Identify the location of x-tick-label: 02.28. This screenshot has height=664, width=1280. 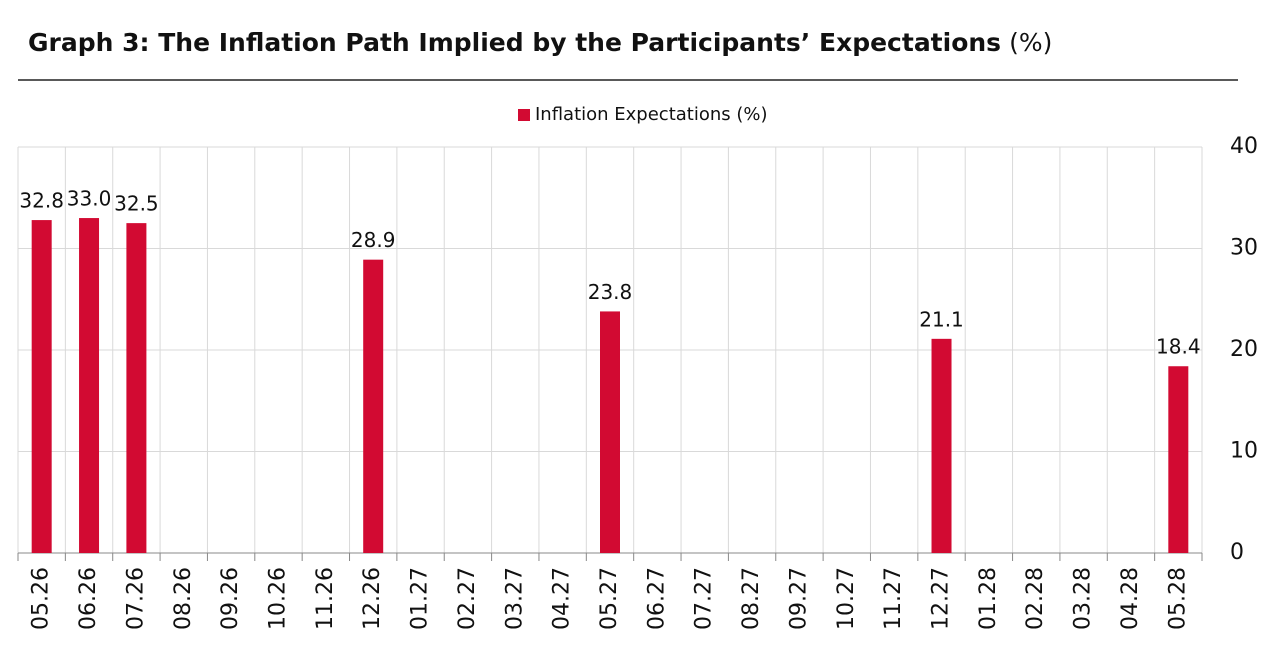
(1035, 598).